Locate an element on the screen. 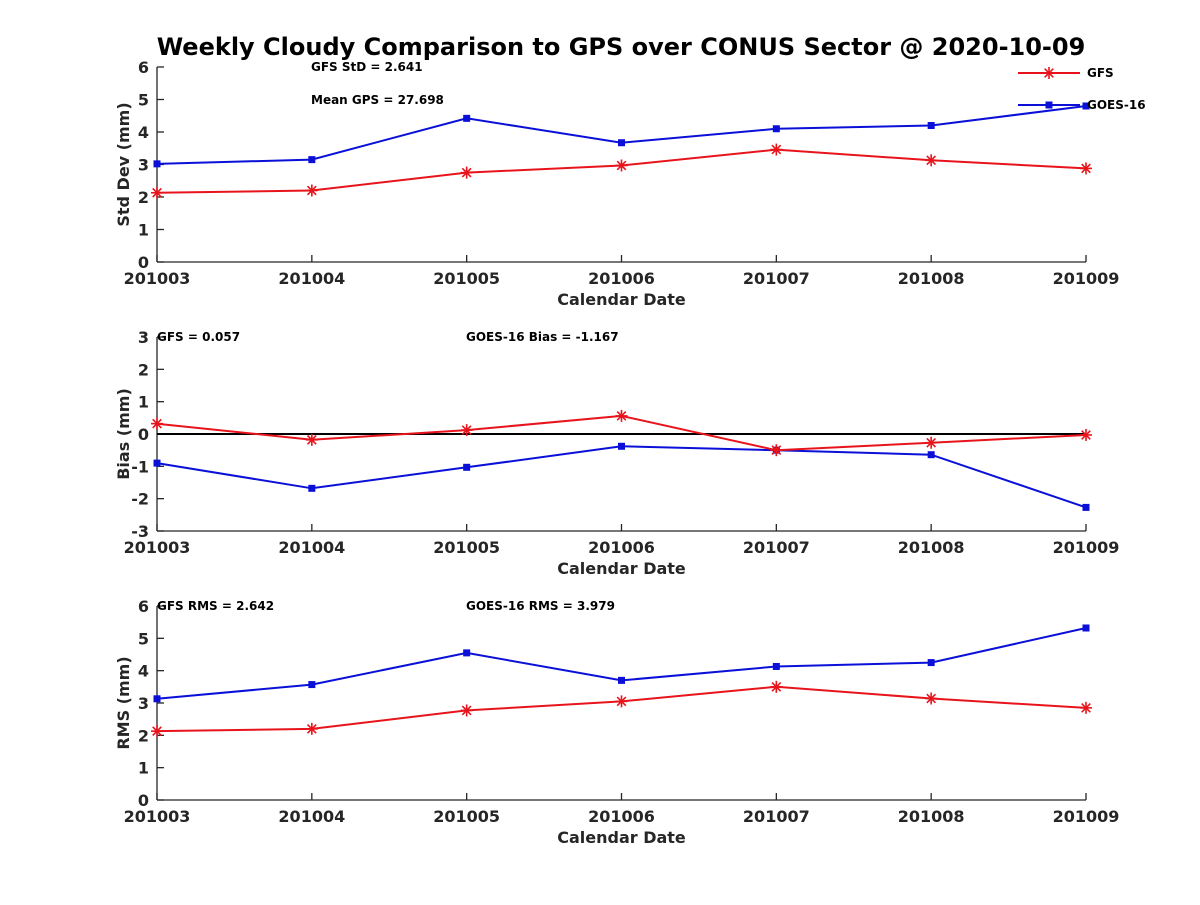  stat-annotation: Mean GPS = 27.698 is located at coordinates (377, 100).